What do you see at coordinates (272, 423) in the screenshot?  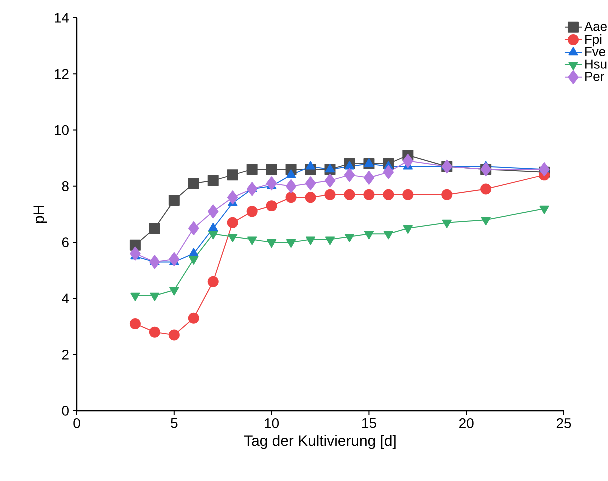 I see `x-tick-label: 10` at bounding box center [272, 423].